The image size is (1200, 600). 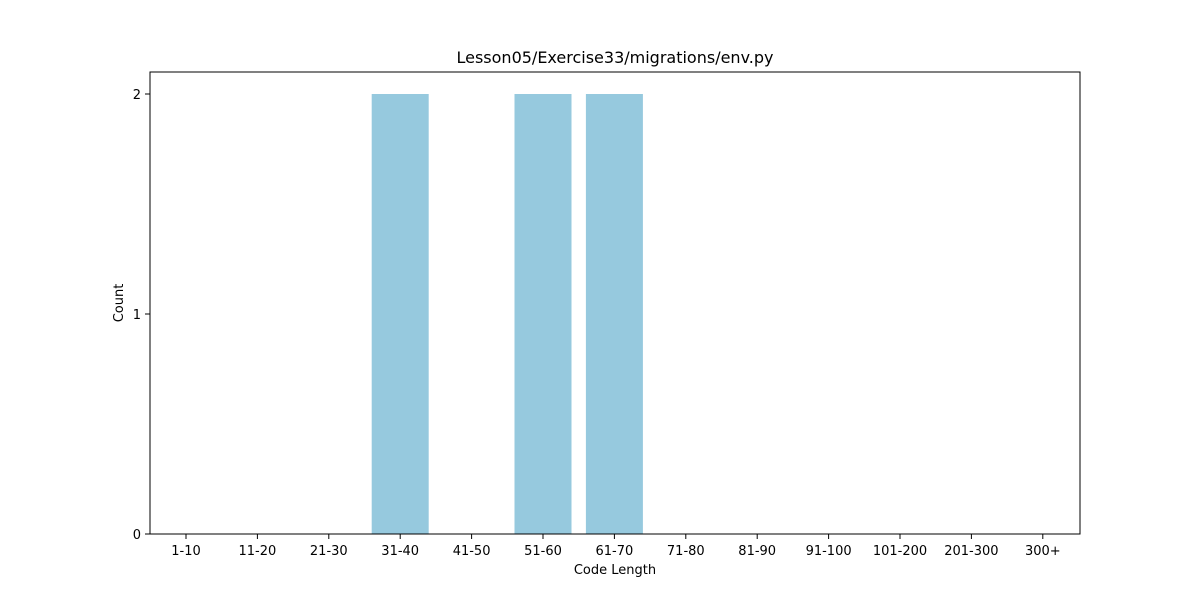 I want to click on x-tick-label: 1-10, so click(x=186, y=551).